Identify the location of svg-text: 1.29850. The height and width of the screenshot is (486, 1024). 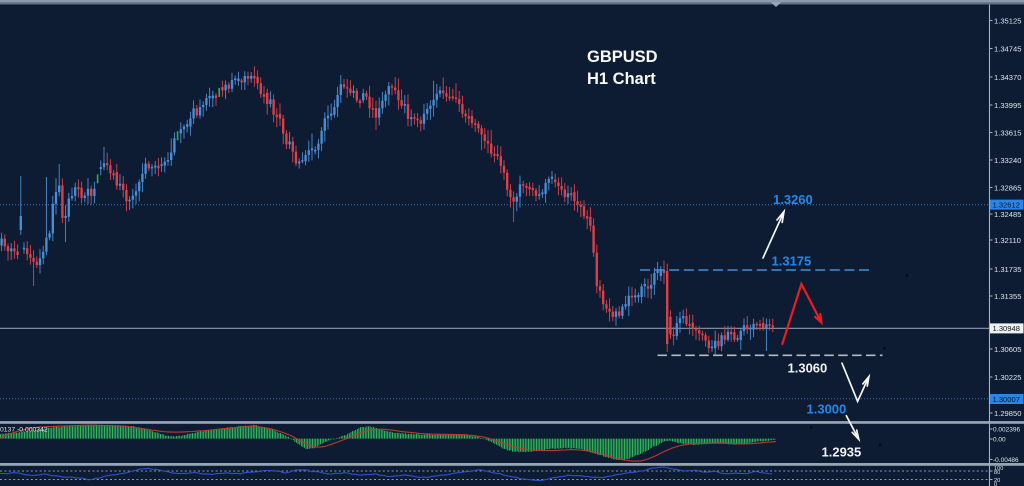
(1007, 413).